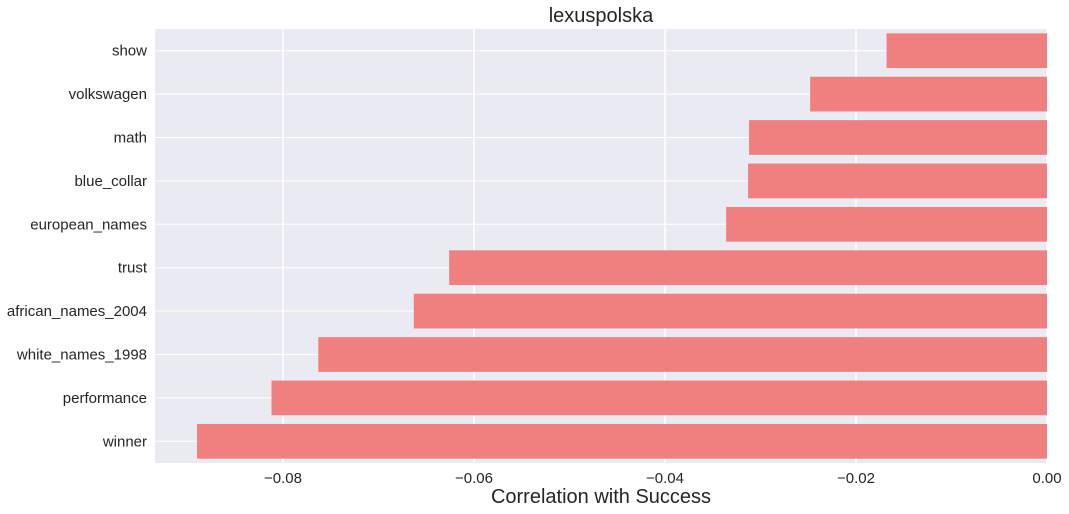 The width and height of the screenshot is (1069, 514). Describe the element at coordinates (748, 268) in the screenshot. I see `bar-trust` at that location.